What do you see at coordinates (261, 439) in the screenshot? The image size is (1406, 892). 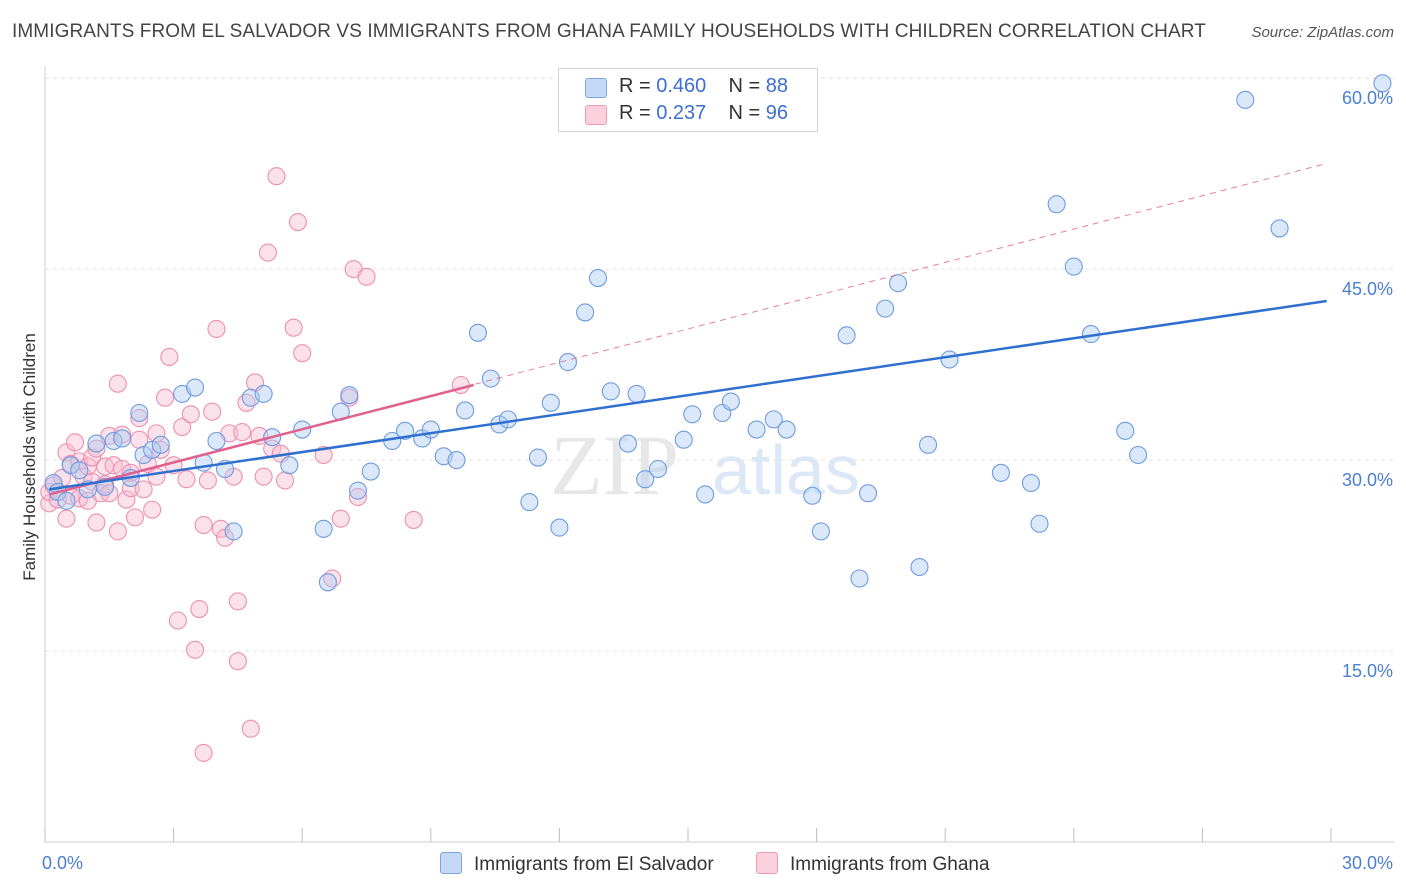 I see `ghana-trend-line` at bounding box center [261, 439].